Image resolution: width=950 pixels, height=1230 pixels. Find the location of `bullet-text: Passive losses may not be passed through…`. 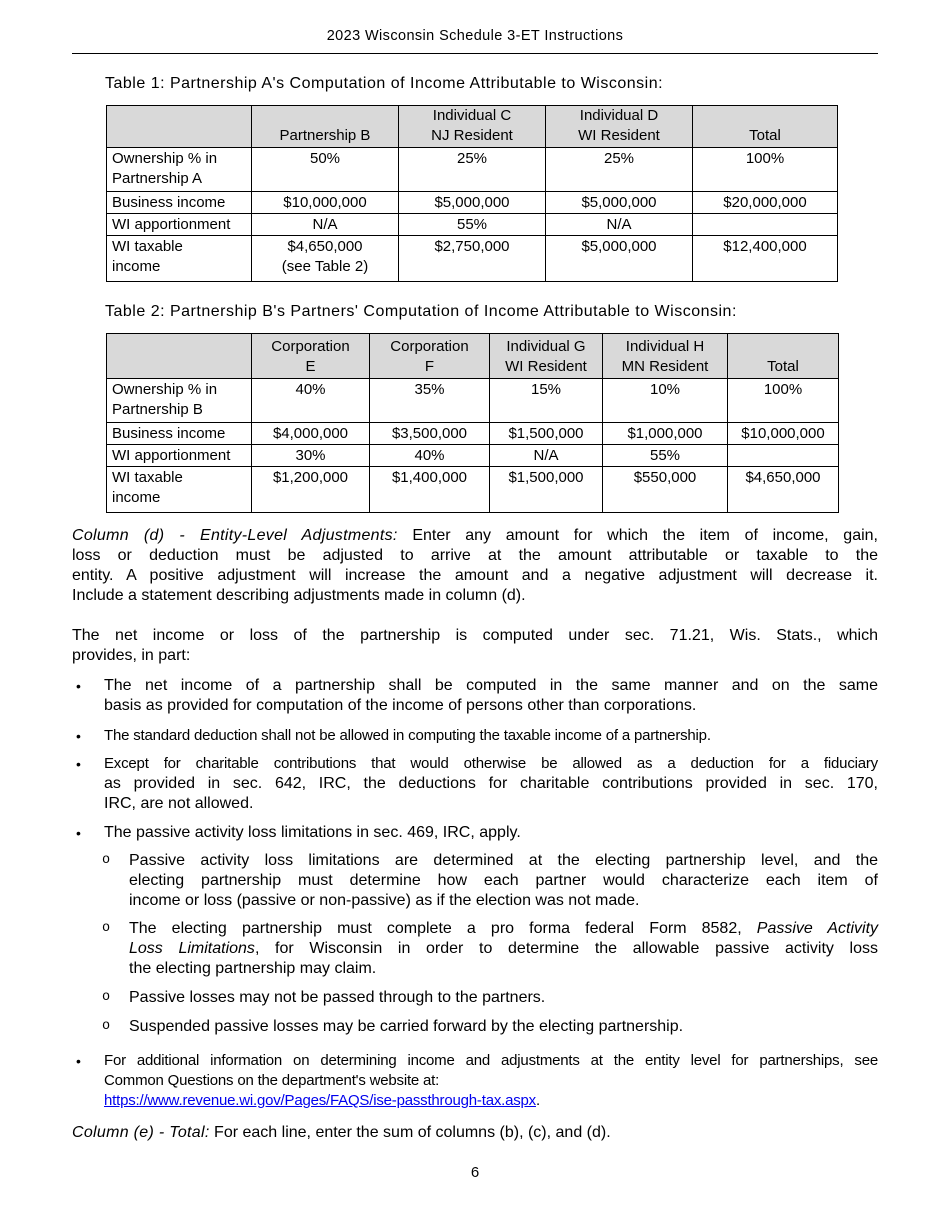

bullet-text: Passive losses may not be passed through… is located at coordinates (503, 998).